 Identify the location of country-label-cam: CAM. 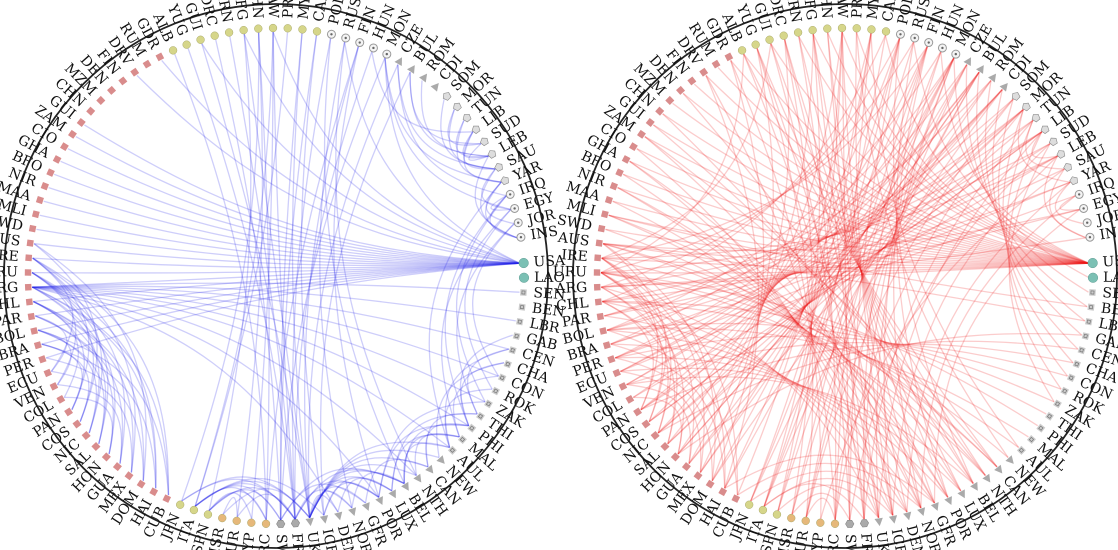
(322, 11).